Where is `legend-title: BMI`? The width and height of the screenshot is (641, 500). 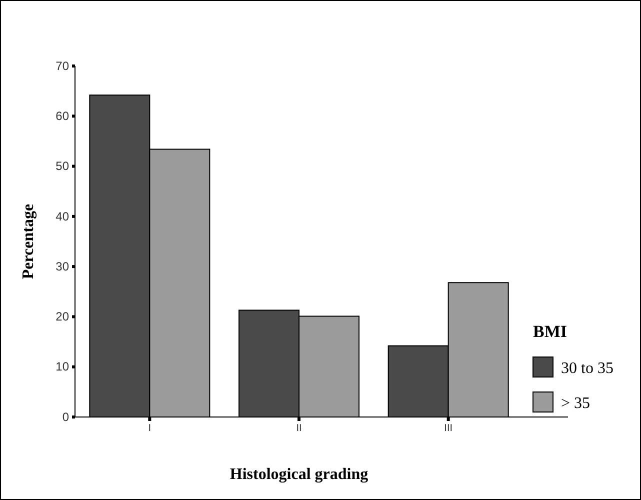
legend-title: BMI is located at coordinates (550, 331).